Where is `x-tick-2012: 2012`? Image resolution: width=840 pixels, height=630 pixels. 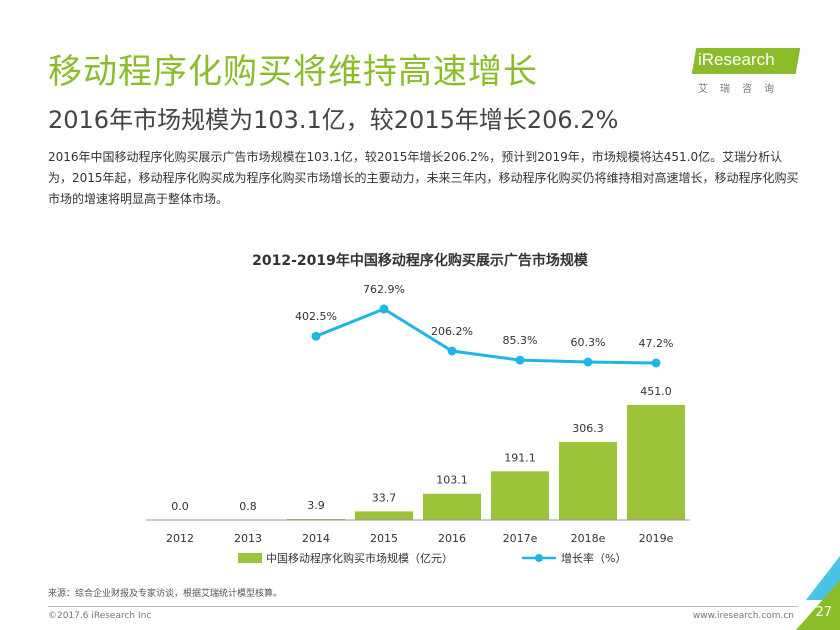
x-tick-2012: 2012 is located at coordinates (180, 538).